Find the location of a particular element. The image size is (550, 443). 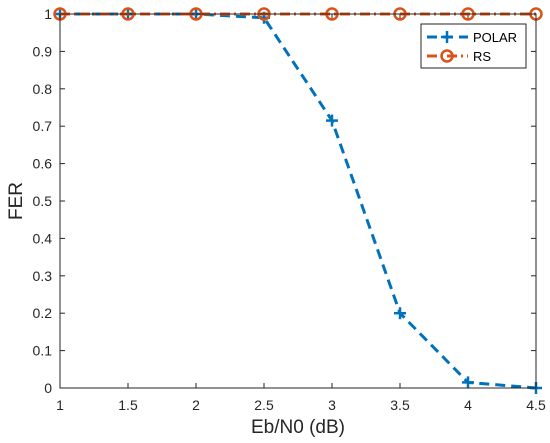

y-tick-label: 0.9 is located at coordinates (43, 51).